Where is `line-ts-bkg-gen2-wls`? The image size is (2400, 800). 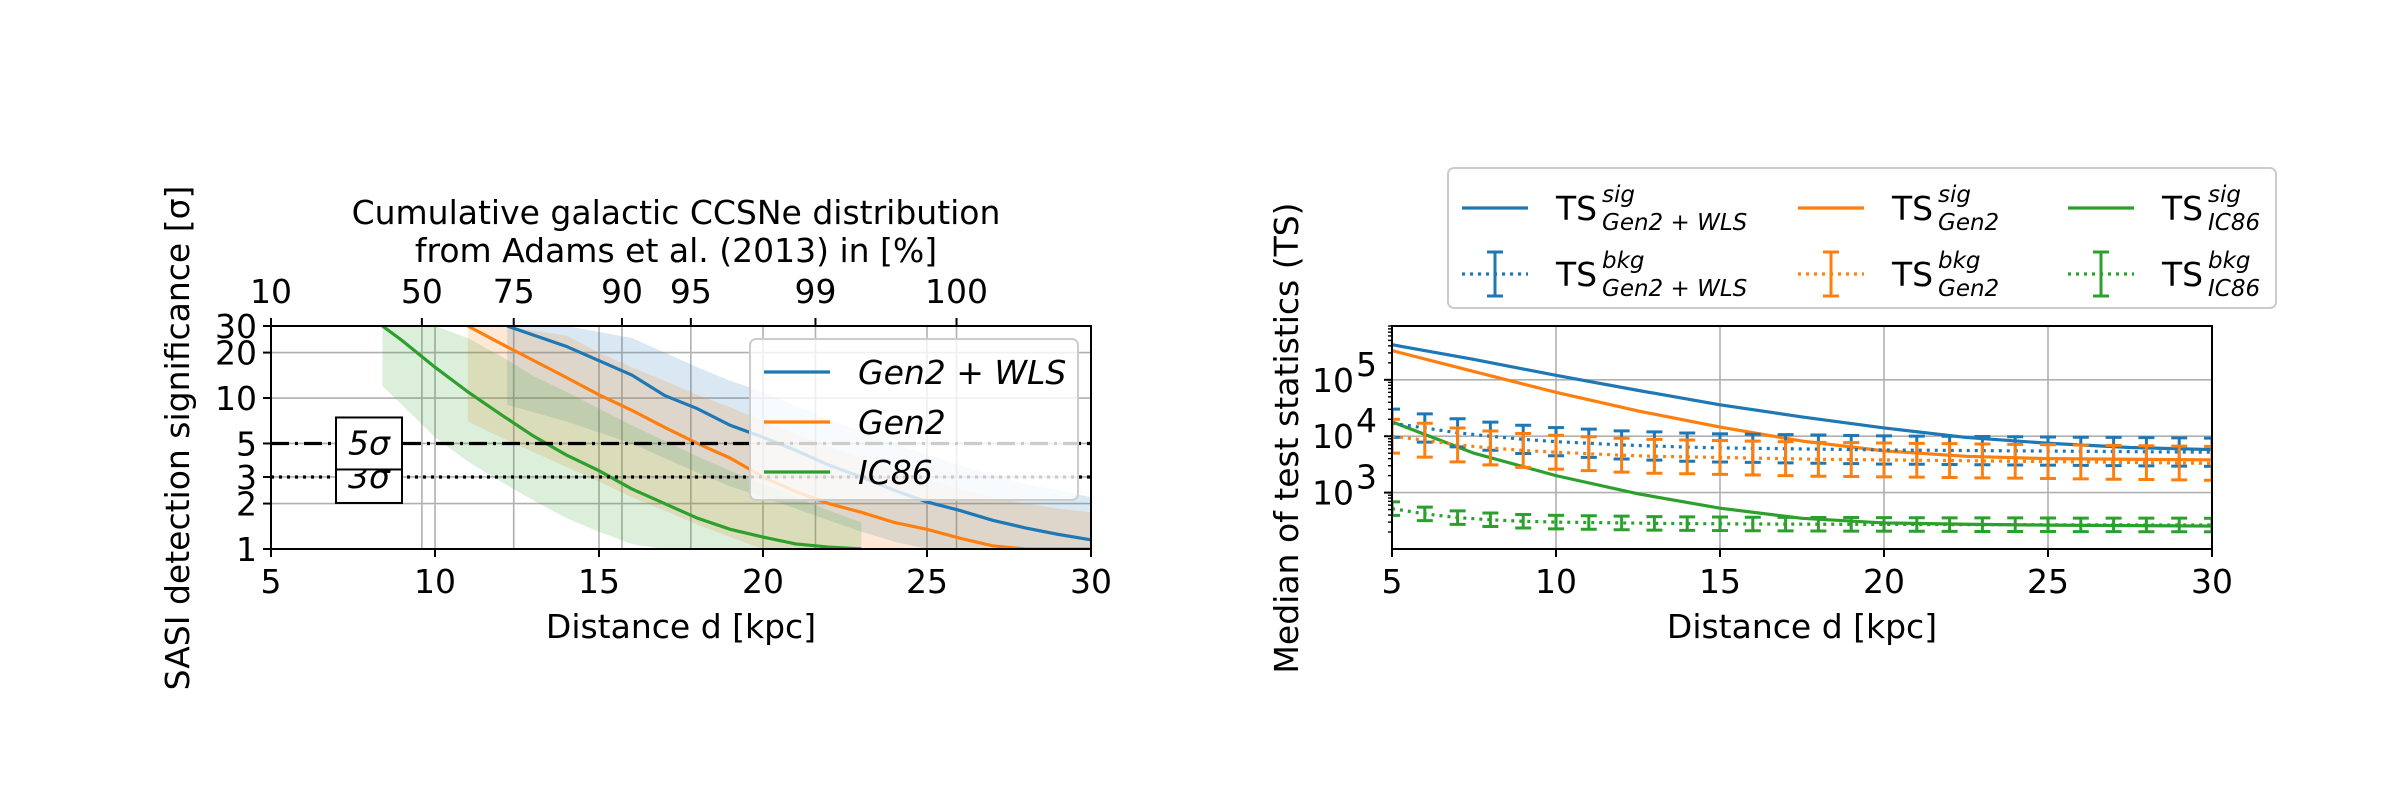 line-ts-bkg-gen2-wls is located at coordinates (1802, 437).